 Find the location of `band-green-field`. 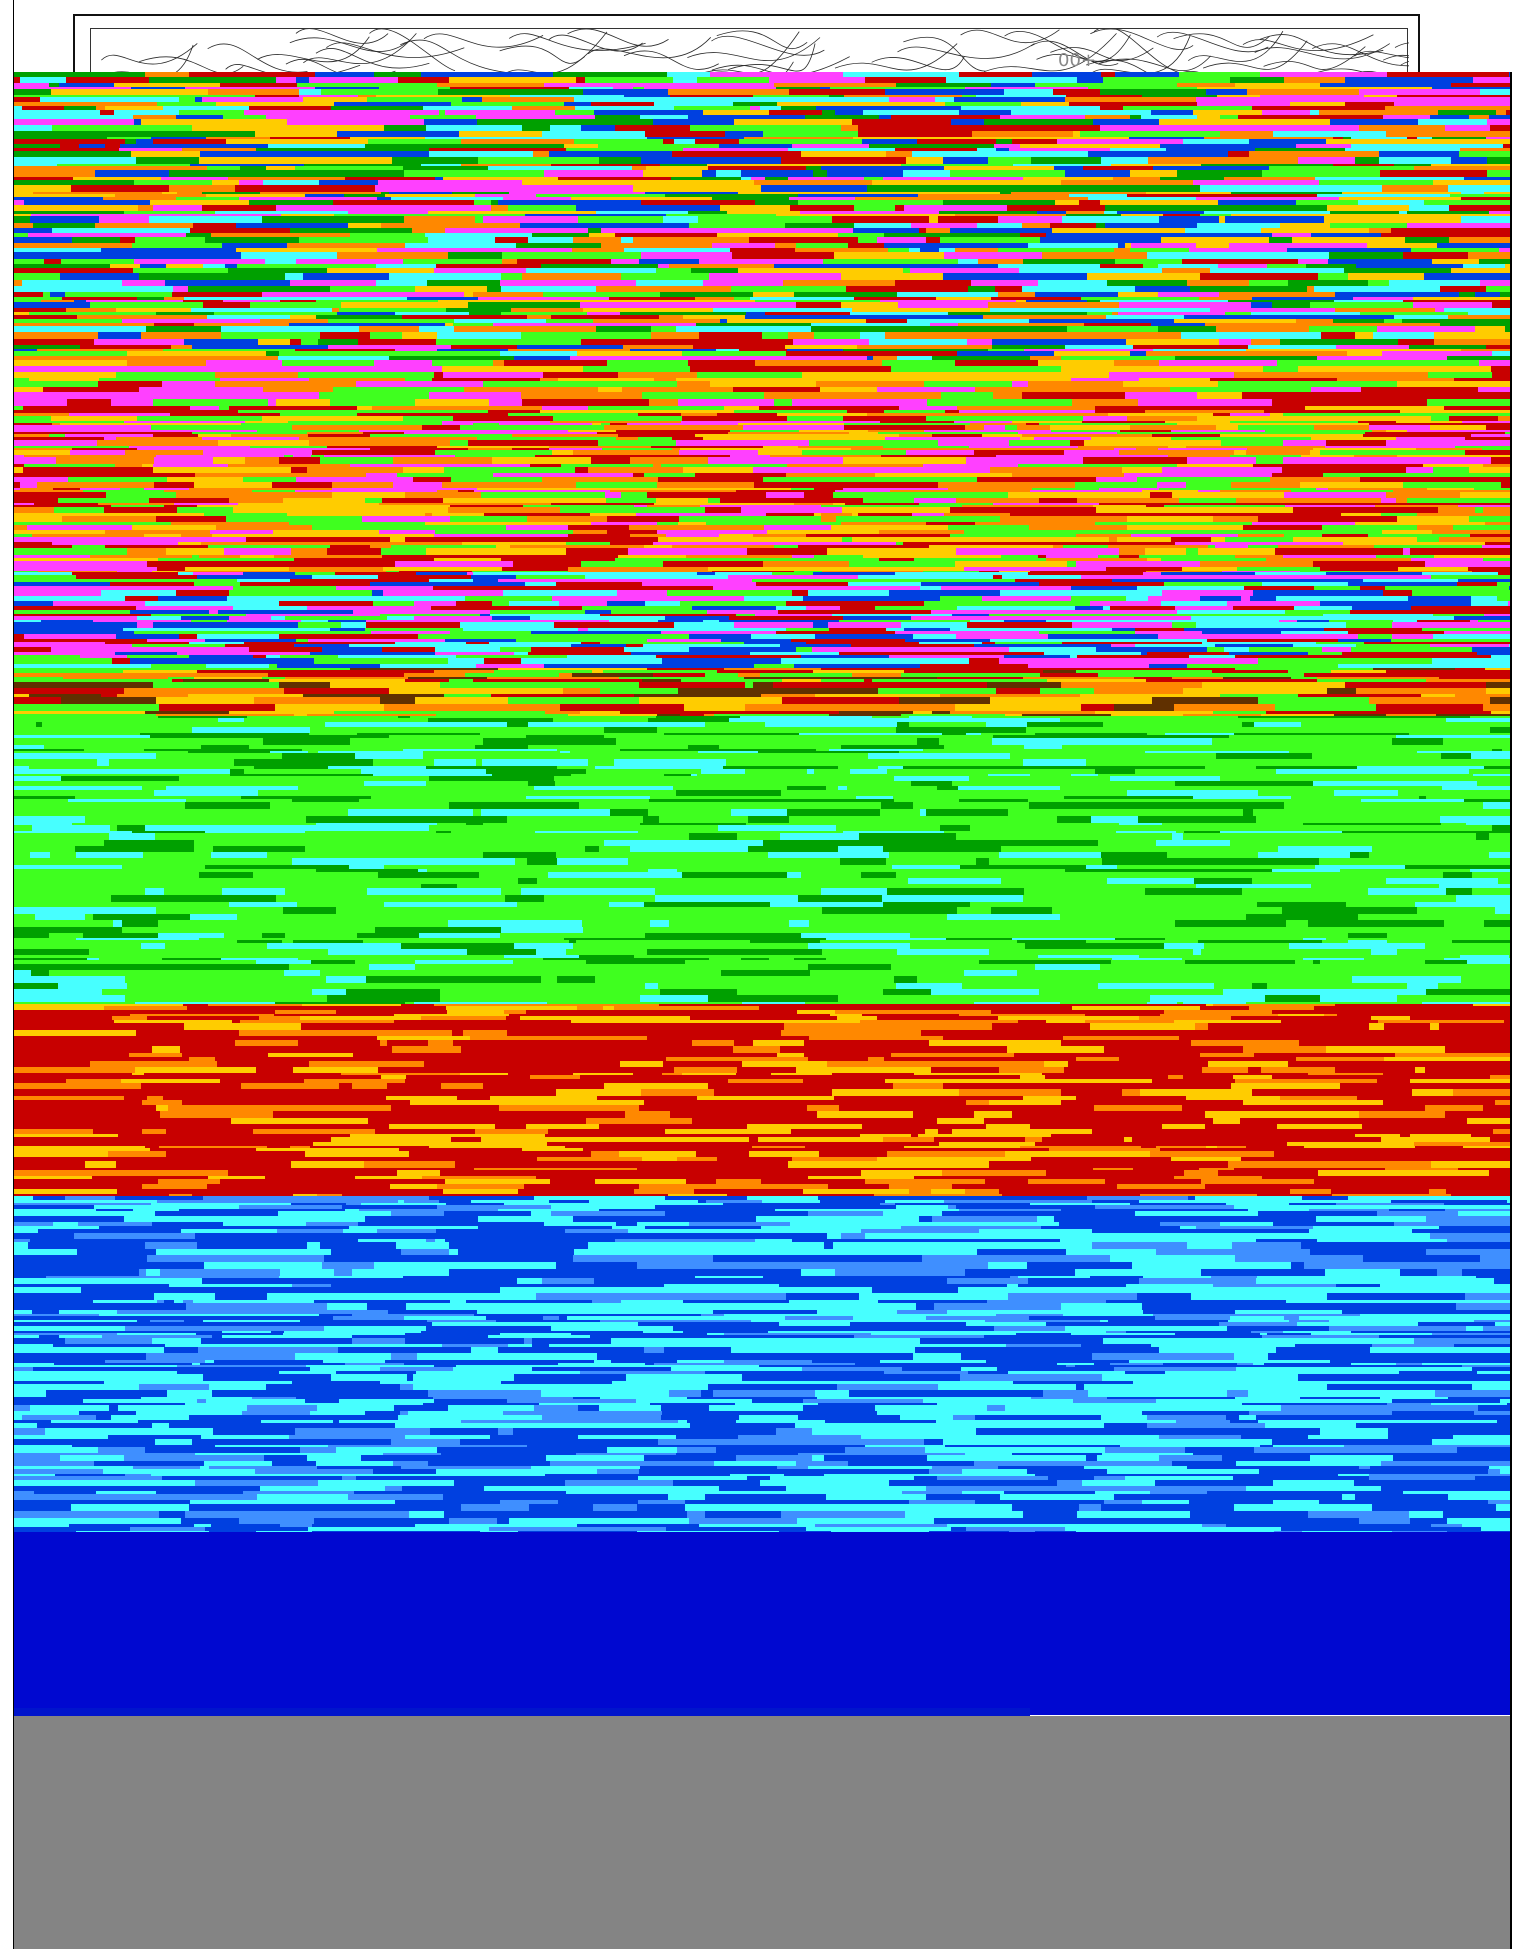

band-green-field is located at coordinates (762, 860).